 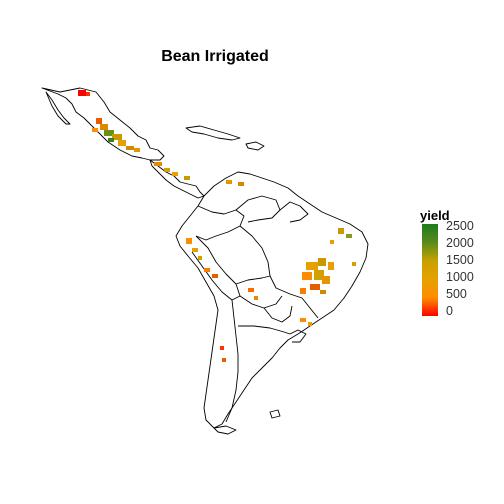 I want to click on mexico-outline, so click(x=103, y=124).